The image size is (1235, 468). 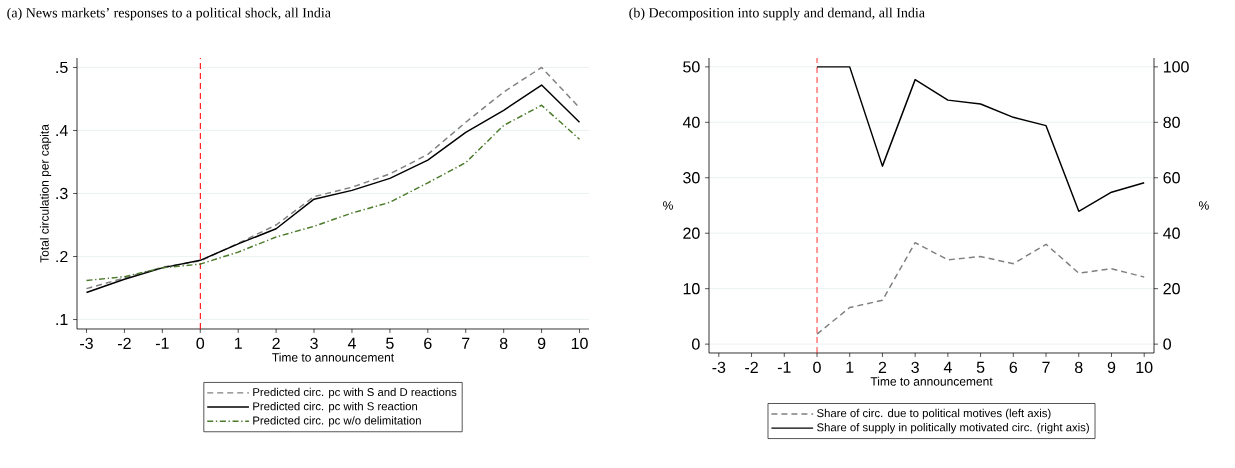 I want to click on legend-label: Share of supply in politically motivated circ. (right axis), so click(x=953, y=428).